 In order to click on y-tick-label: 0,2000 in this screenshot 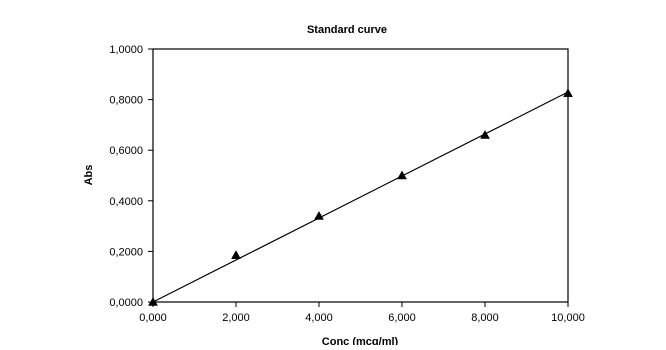, I will do `click(126, 252)`.